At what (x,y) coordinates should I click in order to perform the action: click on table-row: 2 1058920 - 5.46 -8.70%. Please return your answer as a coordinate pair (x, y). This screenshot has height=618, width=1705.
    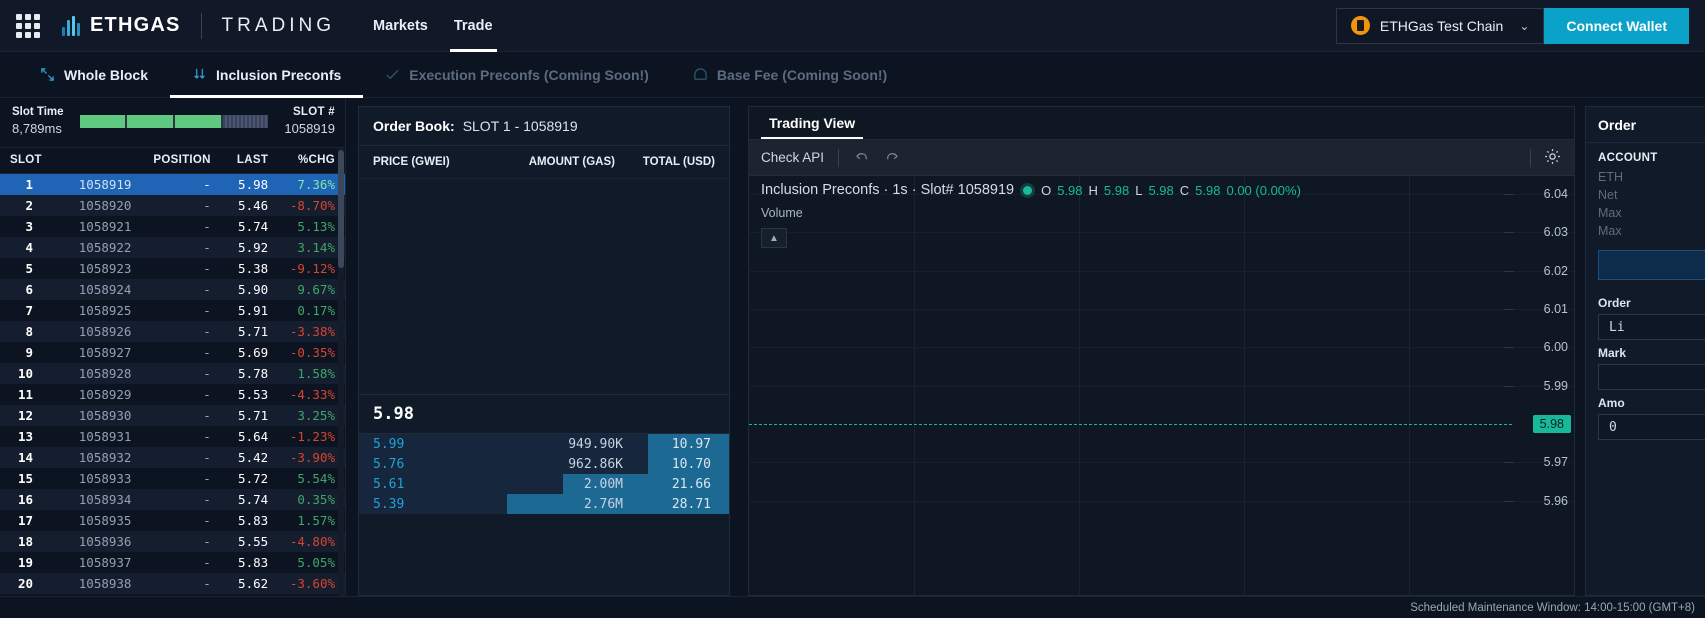
    Looking at the image, I should click on (172, 205).